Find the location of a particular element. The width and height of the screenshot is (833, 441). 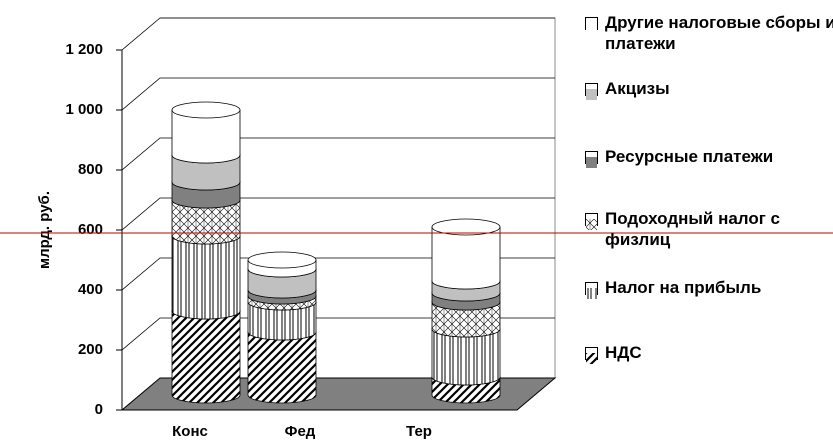

legend-label: Налог на прибыль is located at coordinates (683, 287).